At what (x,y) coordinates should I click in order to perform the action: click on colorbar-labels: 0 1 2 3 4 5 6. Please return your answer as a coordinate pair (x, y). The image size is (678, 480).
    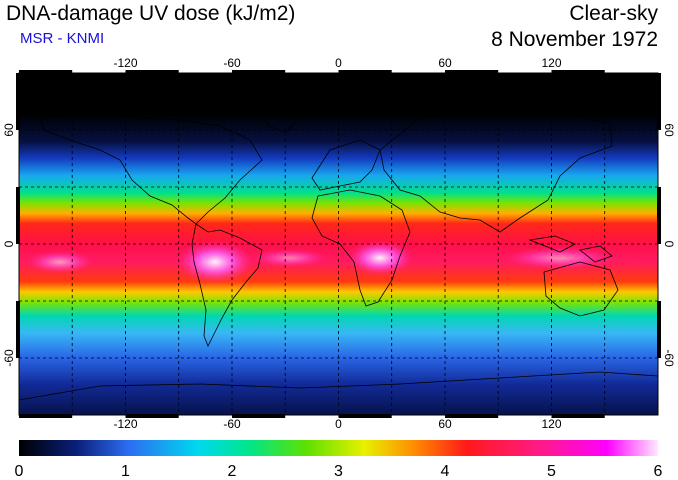
    Looking at the image, I should click on (339, 471).